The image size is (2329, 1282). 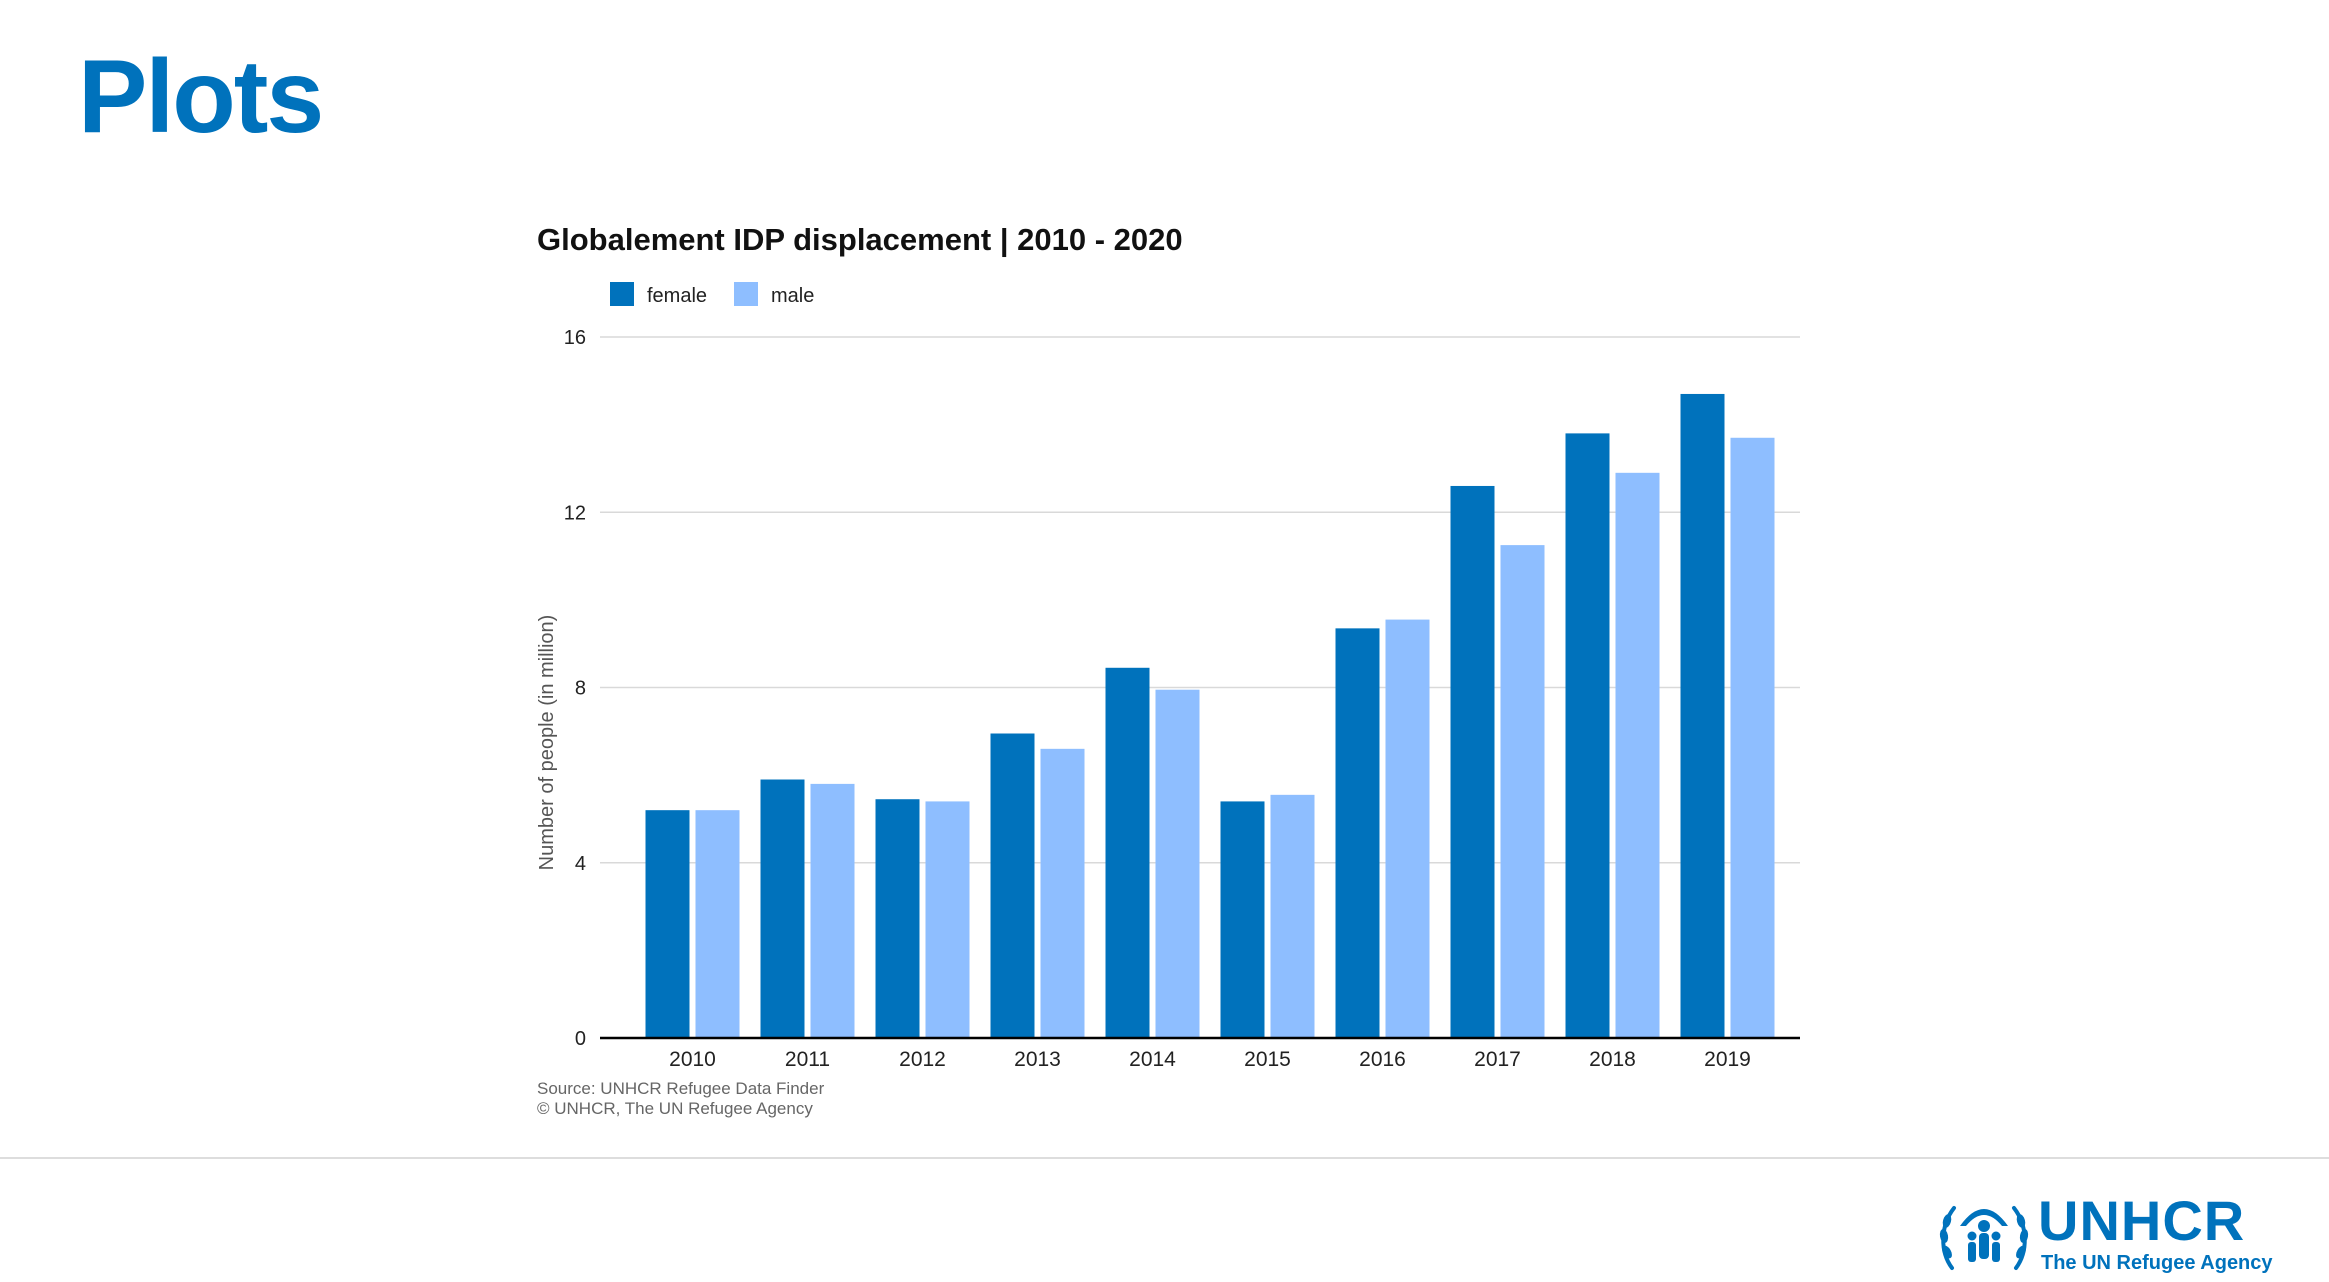 I want to click on x-tick-label: 2019, so click(x=1727, y=1059).